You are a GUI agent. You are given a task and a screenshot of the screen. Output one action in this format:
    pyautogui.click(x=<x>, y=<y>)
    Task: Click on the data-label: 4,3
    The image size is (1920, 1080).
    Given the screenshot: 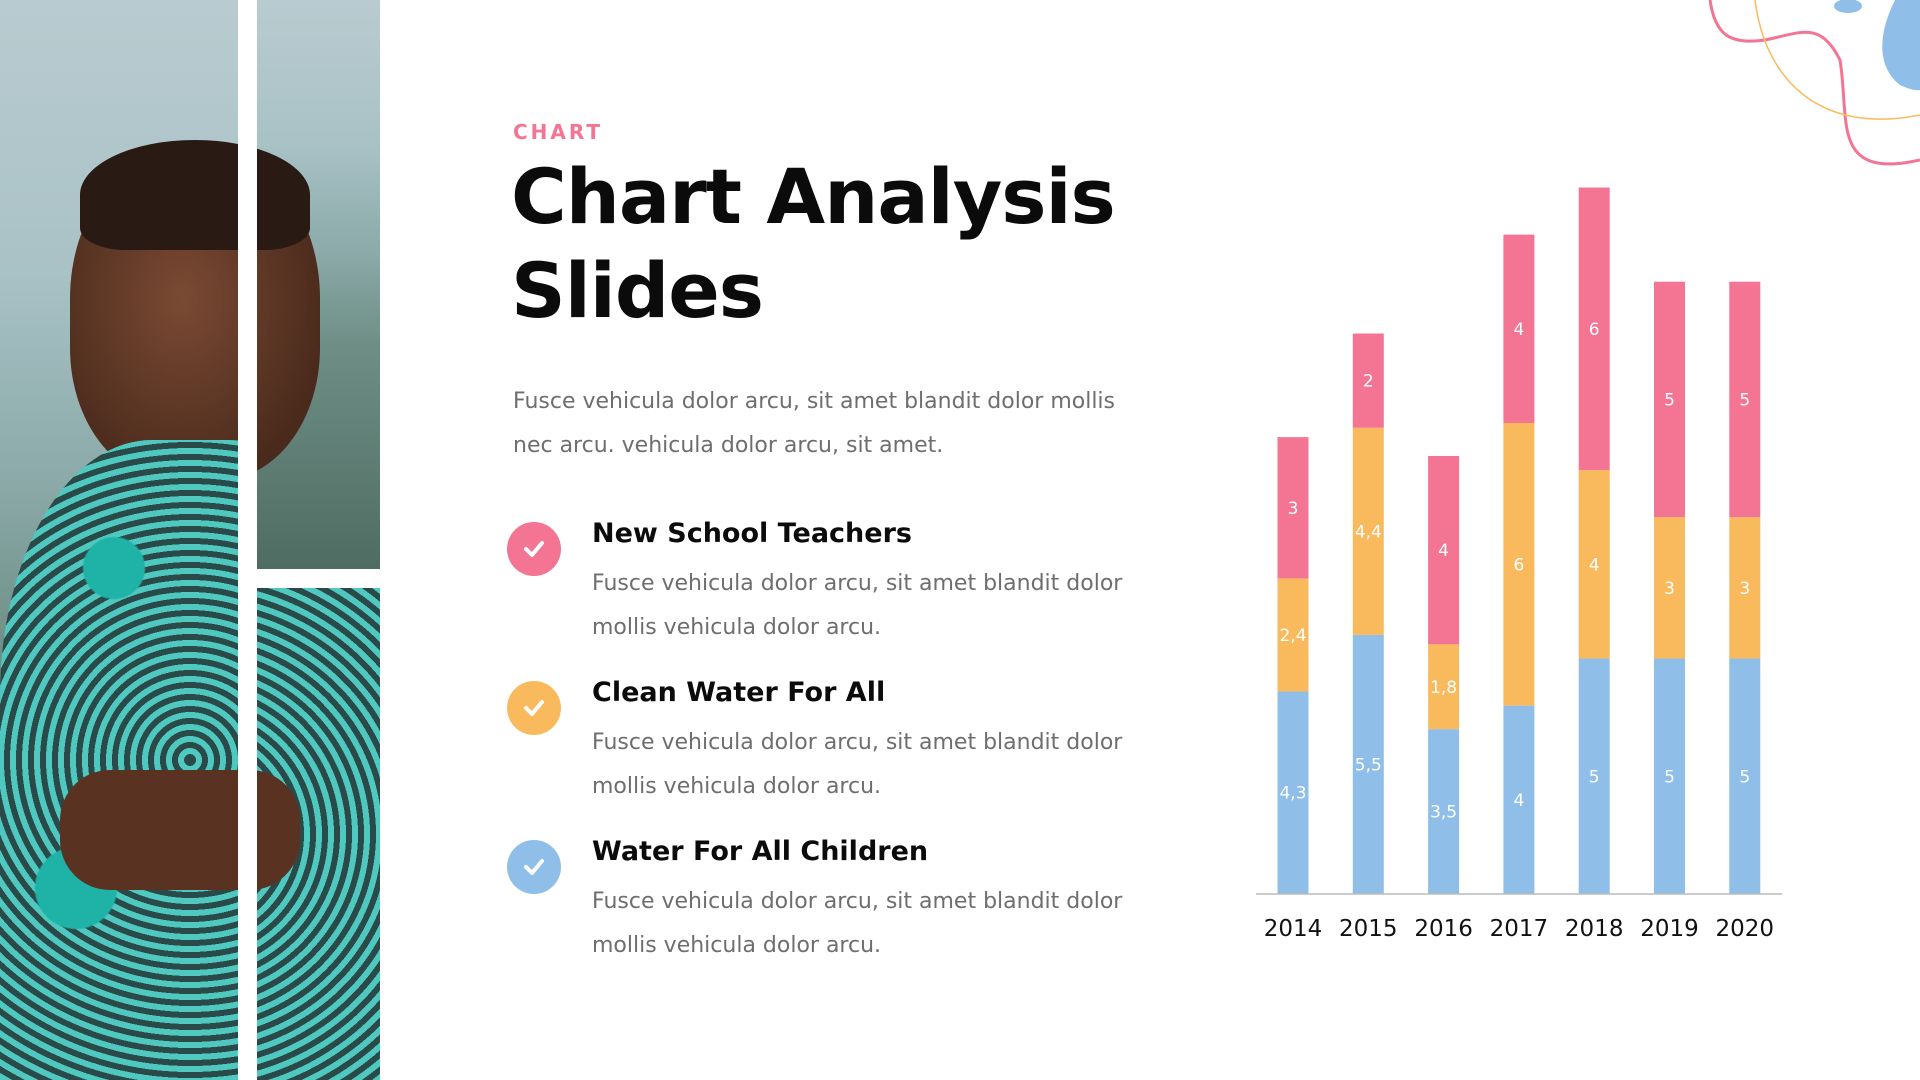 What is the action you would take?
    pyautogui.click(x=1292, y=794)
    